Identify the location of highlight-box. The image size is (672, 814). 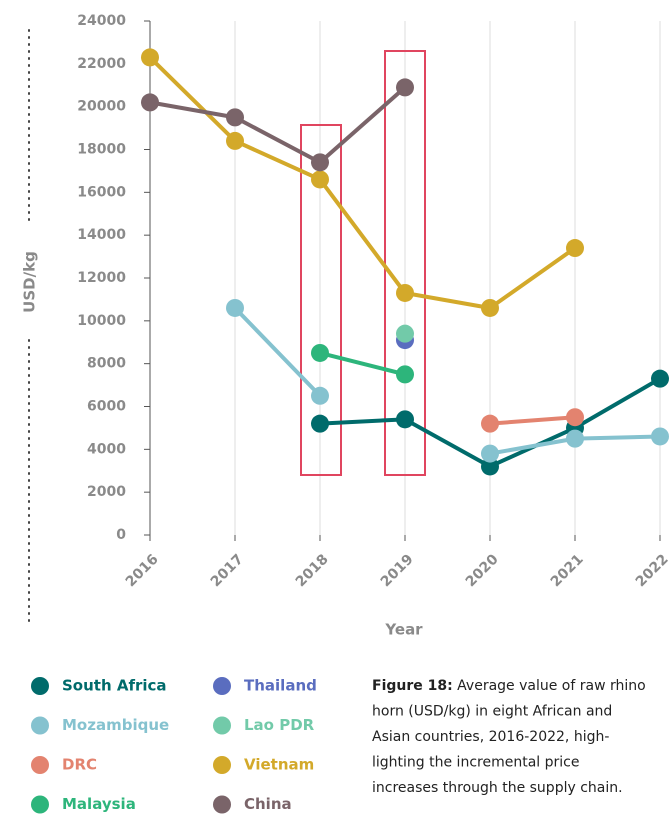
(321, 300).